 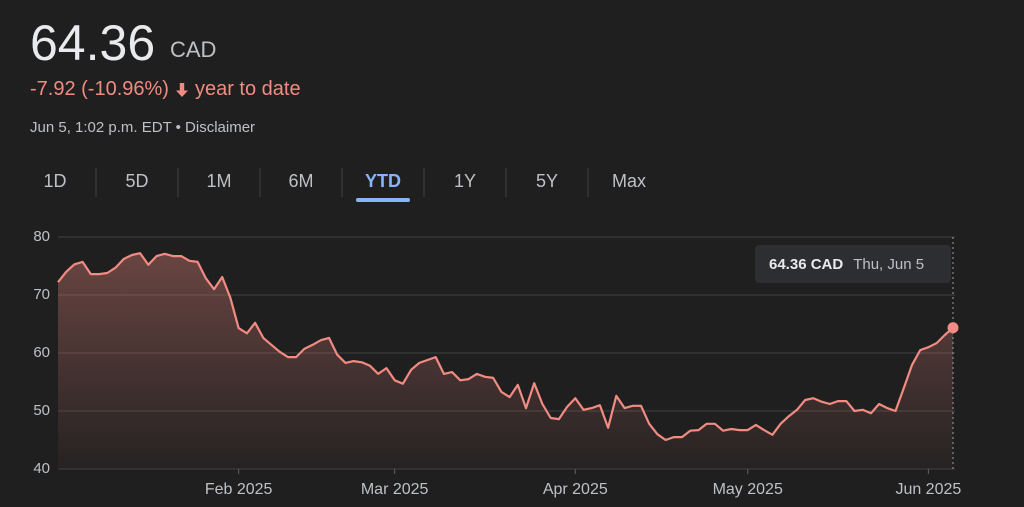 I want to click on change-line: -7.92 (-10.96%) year to date, so click(x=165, y=89).